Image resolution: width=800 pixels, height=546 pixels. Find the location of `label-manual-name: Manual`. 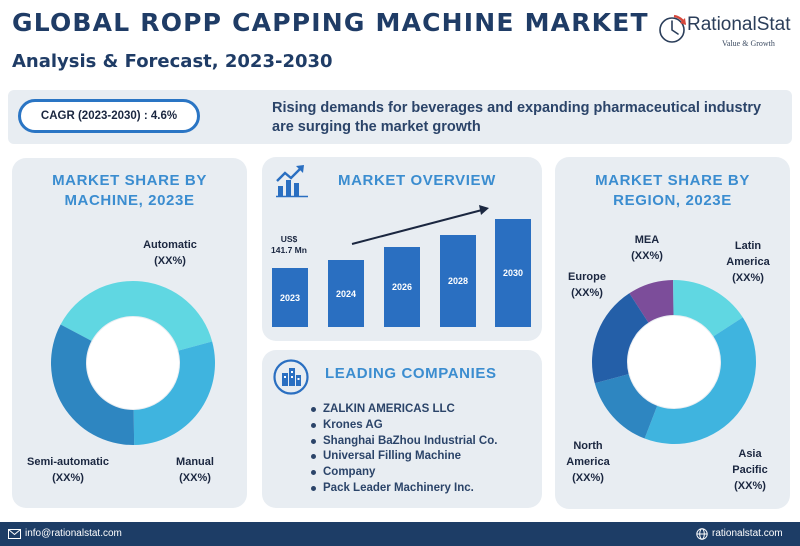

label-manual-name: Manual is located at coordinates (195, 462).